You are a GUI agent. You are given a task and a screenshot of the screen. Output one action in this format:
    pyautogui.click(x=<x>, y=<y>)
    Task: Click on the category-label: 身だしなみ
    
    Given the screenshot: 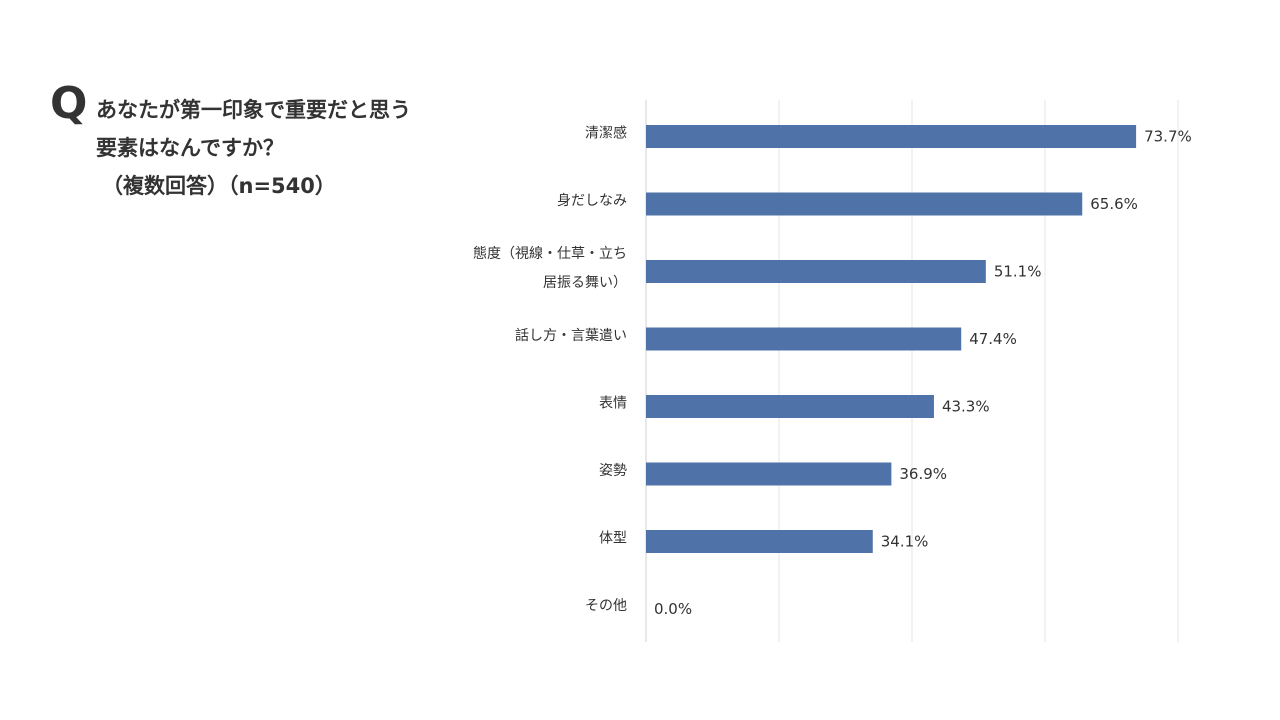 What is the action you would take?
    pyautogui.click(x=592, y=201)
    